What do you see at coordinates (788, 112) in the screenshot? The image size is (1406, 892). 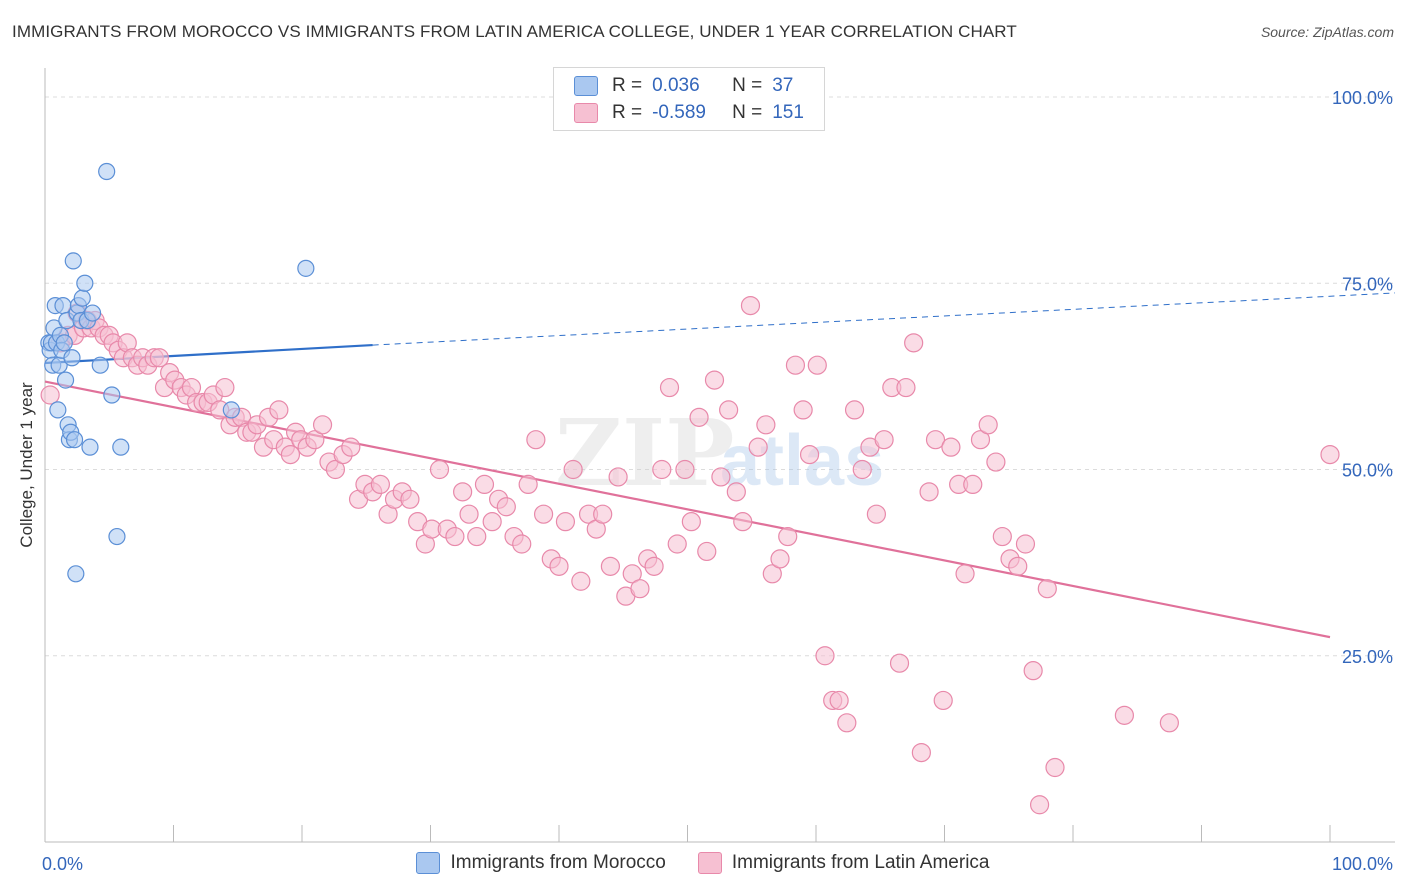 I see `legend-n-value-latin: 151` at bounding box center [788, 112].